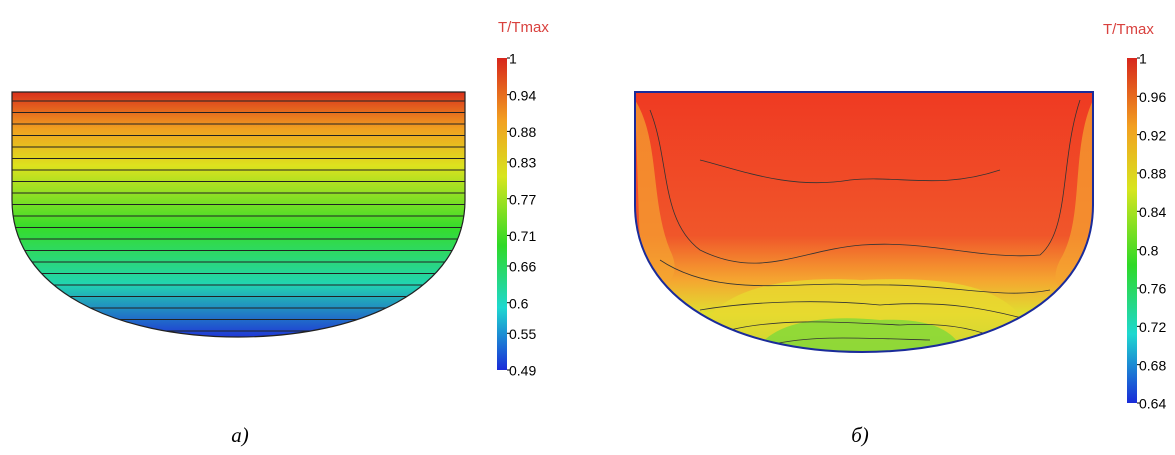  What do you see at coordinates (519, 303) in the screenshot?
I see `colorbar-tick-label: 0.6` at bounding box center [519, 303].